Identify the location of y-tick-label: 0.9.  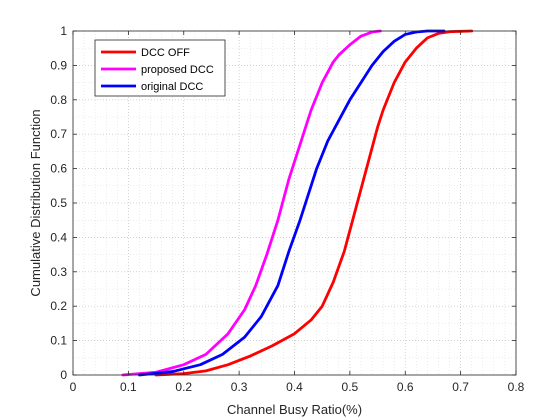
(58, 65).